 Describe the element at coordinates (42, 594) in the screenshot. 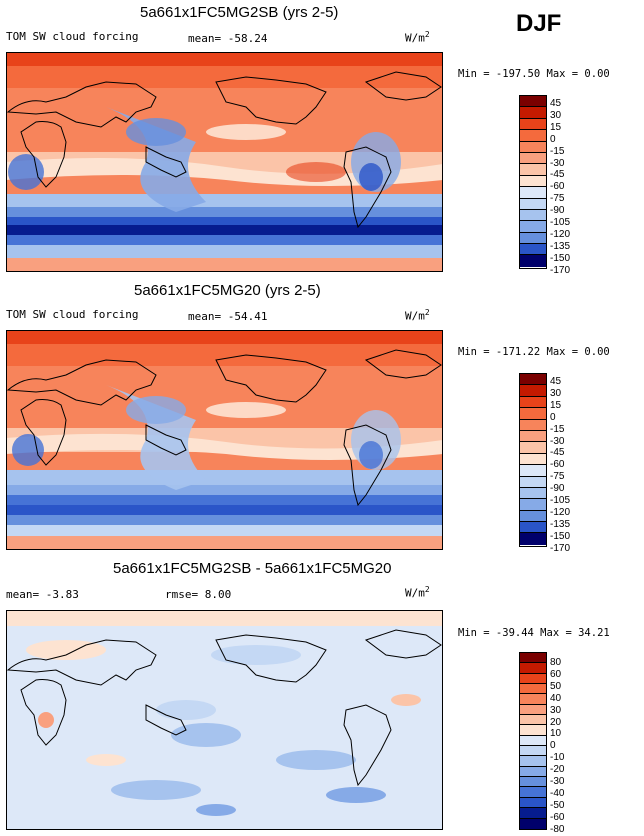

I see `panel-3-mean: mean= -3.83` at that location.